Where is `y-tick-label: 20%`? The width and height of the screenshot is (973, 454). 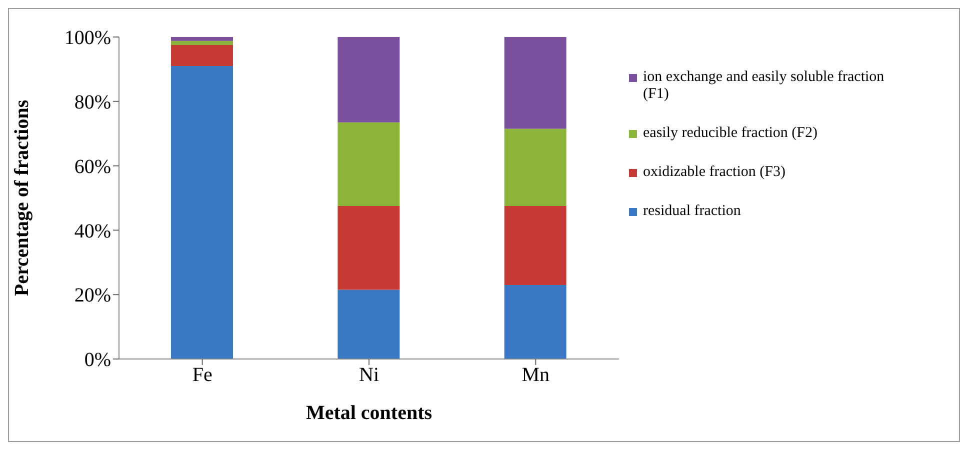 y-tick-label: 20% is located at coordinates (92, 295).